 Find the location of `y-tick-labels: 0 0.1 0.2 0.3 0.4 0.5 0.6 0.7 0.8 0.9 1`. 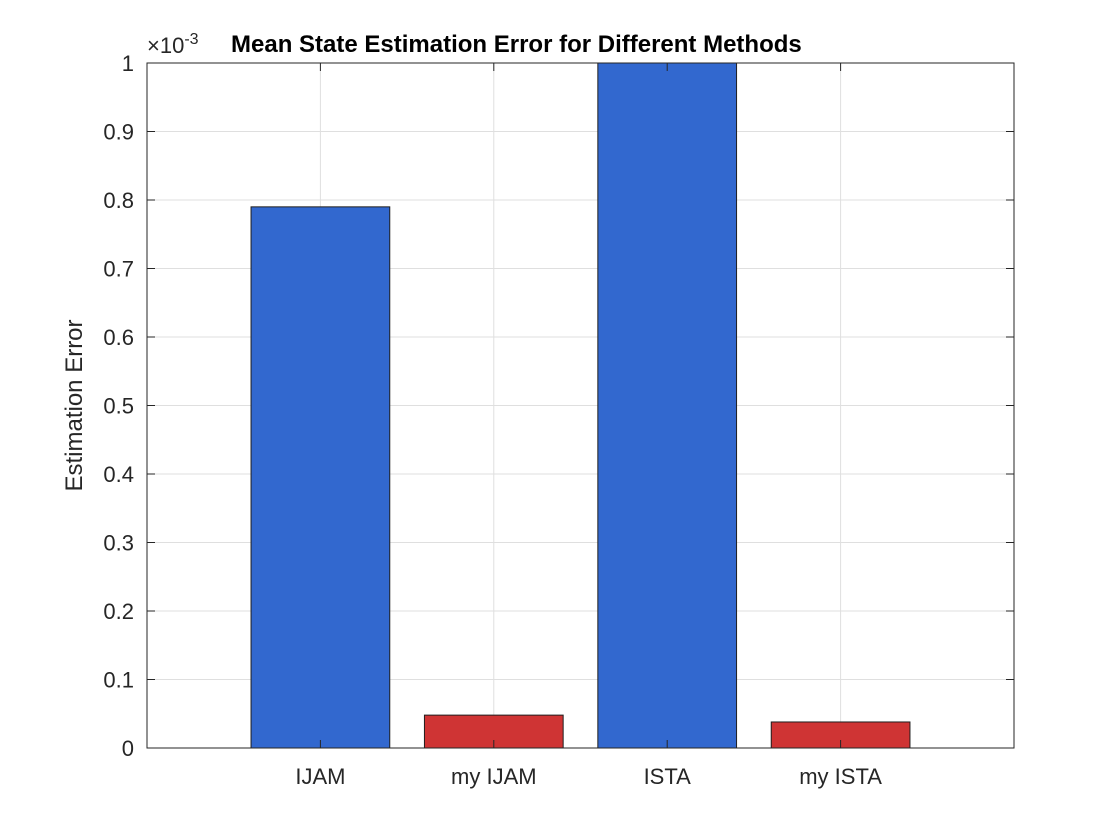

y-tick-labels: 0 0.1 0.2 0.3 0.4 0.5 0.6 0.7 0.8 0.9 1 is located at coordinates (118, 406).